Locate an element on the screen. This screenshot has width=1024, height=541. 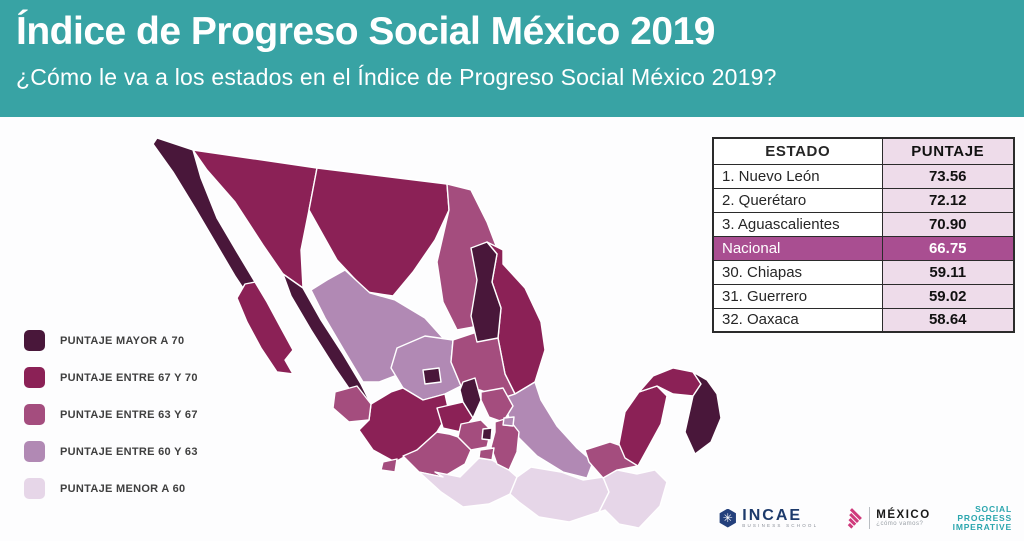
social-progress-imperative-logo: SOCIAL PROGRESS IMPERATIVE is located at coordinates (982, 517).